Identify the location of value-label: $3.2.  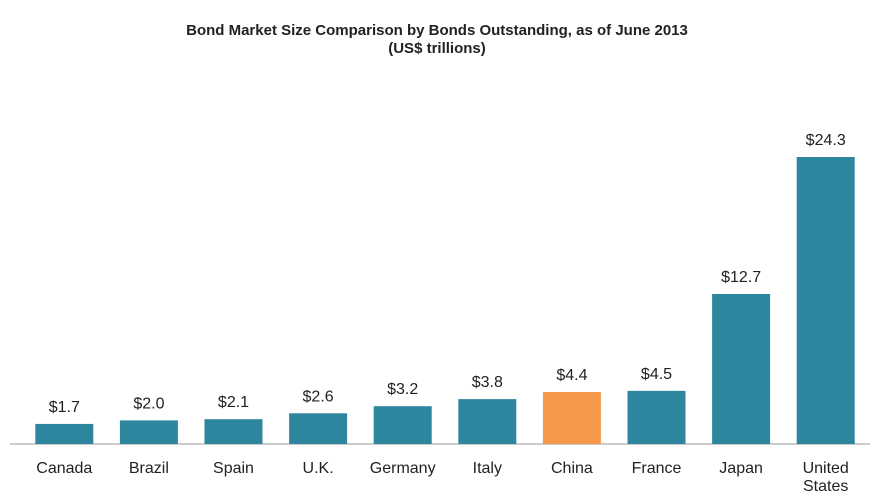
(402, 389).